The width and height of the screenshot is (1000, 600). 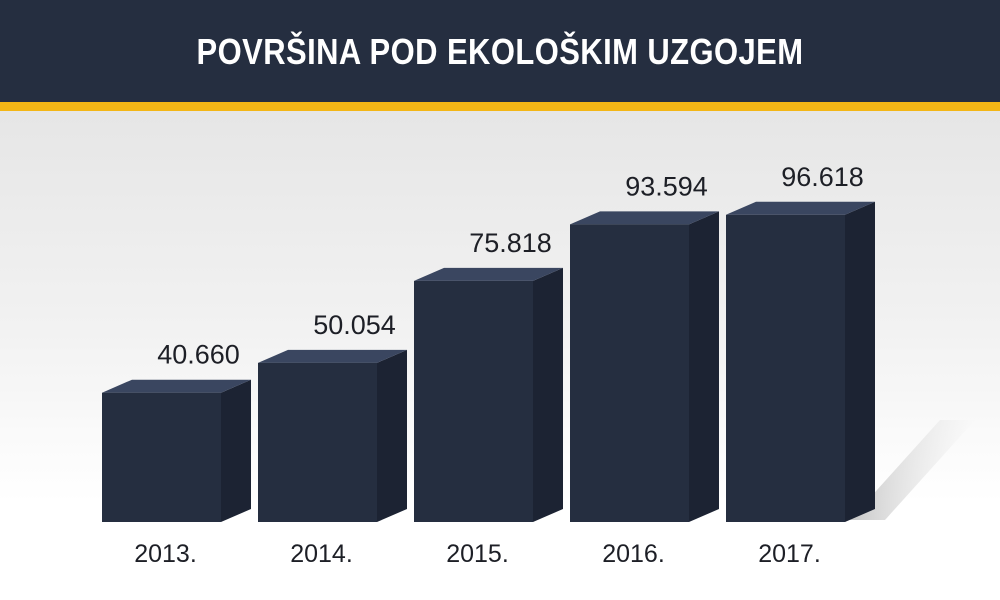 I want to click on bar-2014, so click(x=332, y=435).